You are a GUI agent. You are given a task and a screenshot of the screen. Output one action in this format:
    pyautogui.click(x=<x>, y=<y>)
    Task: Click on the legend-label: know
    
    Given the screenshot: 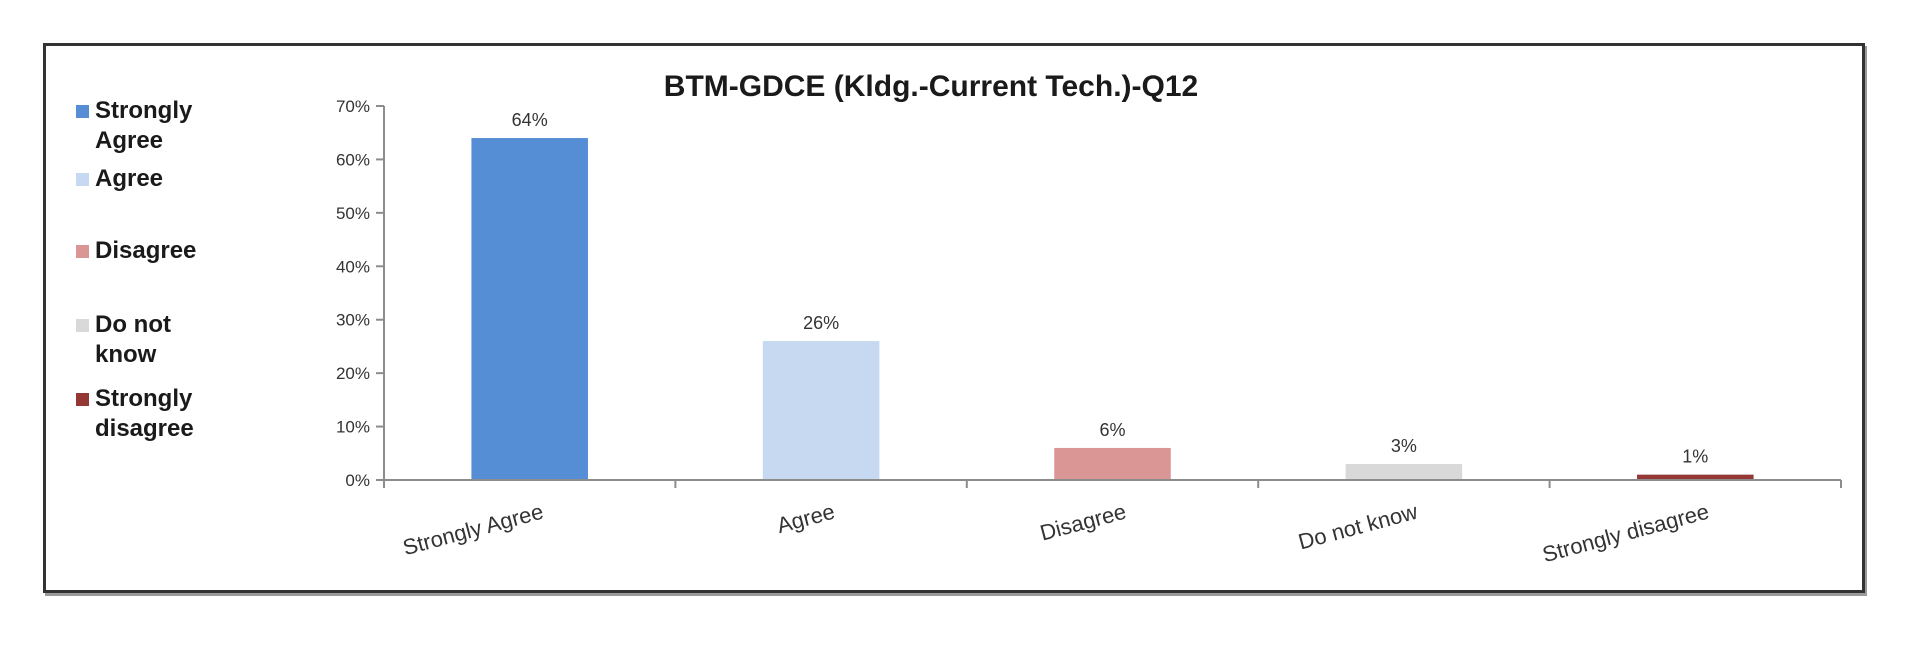 What is the action you would take?
    pyautogui.click(x=126, y=354)
    